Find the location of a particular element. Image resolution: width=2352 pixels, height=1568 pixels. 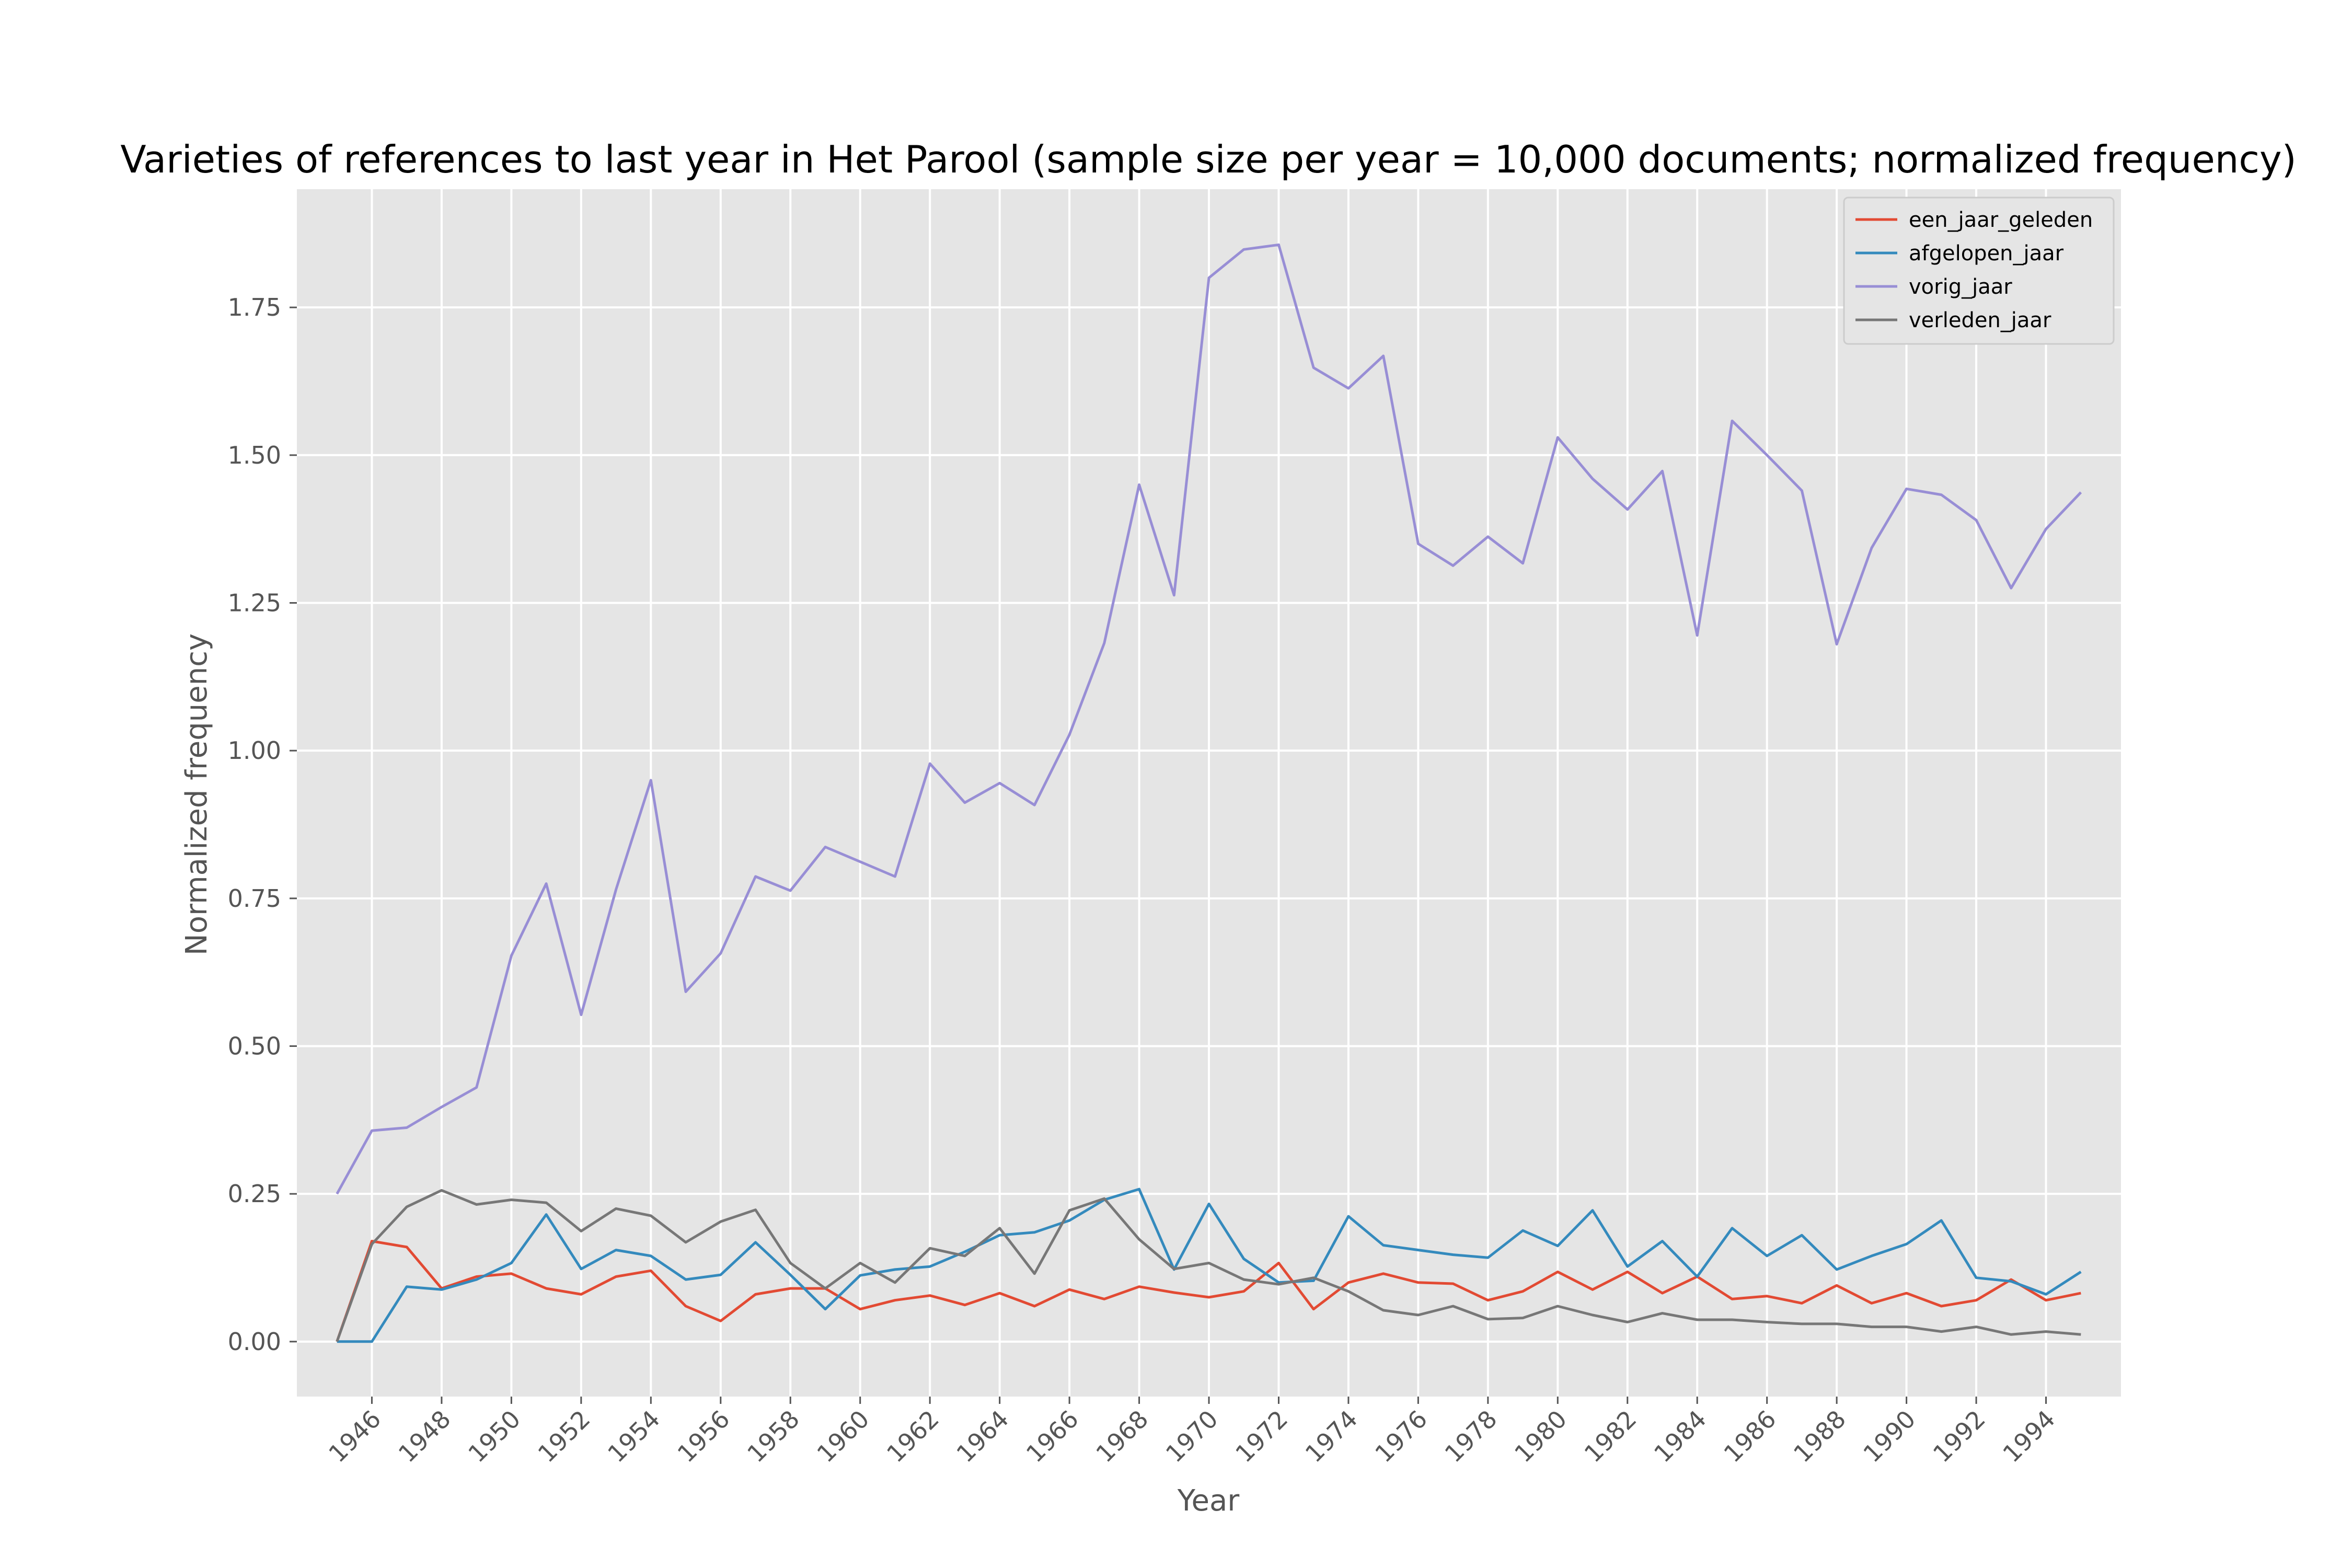

y-tick-label: 1.25 is located at coordinates (254, 603).